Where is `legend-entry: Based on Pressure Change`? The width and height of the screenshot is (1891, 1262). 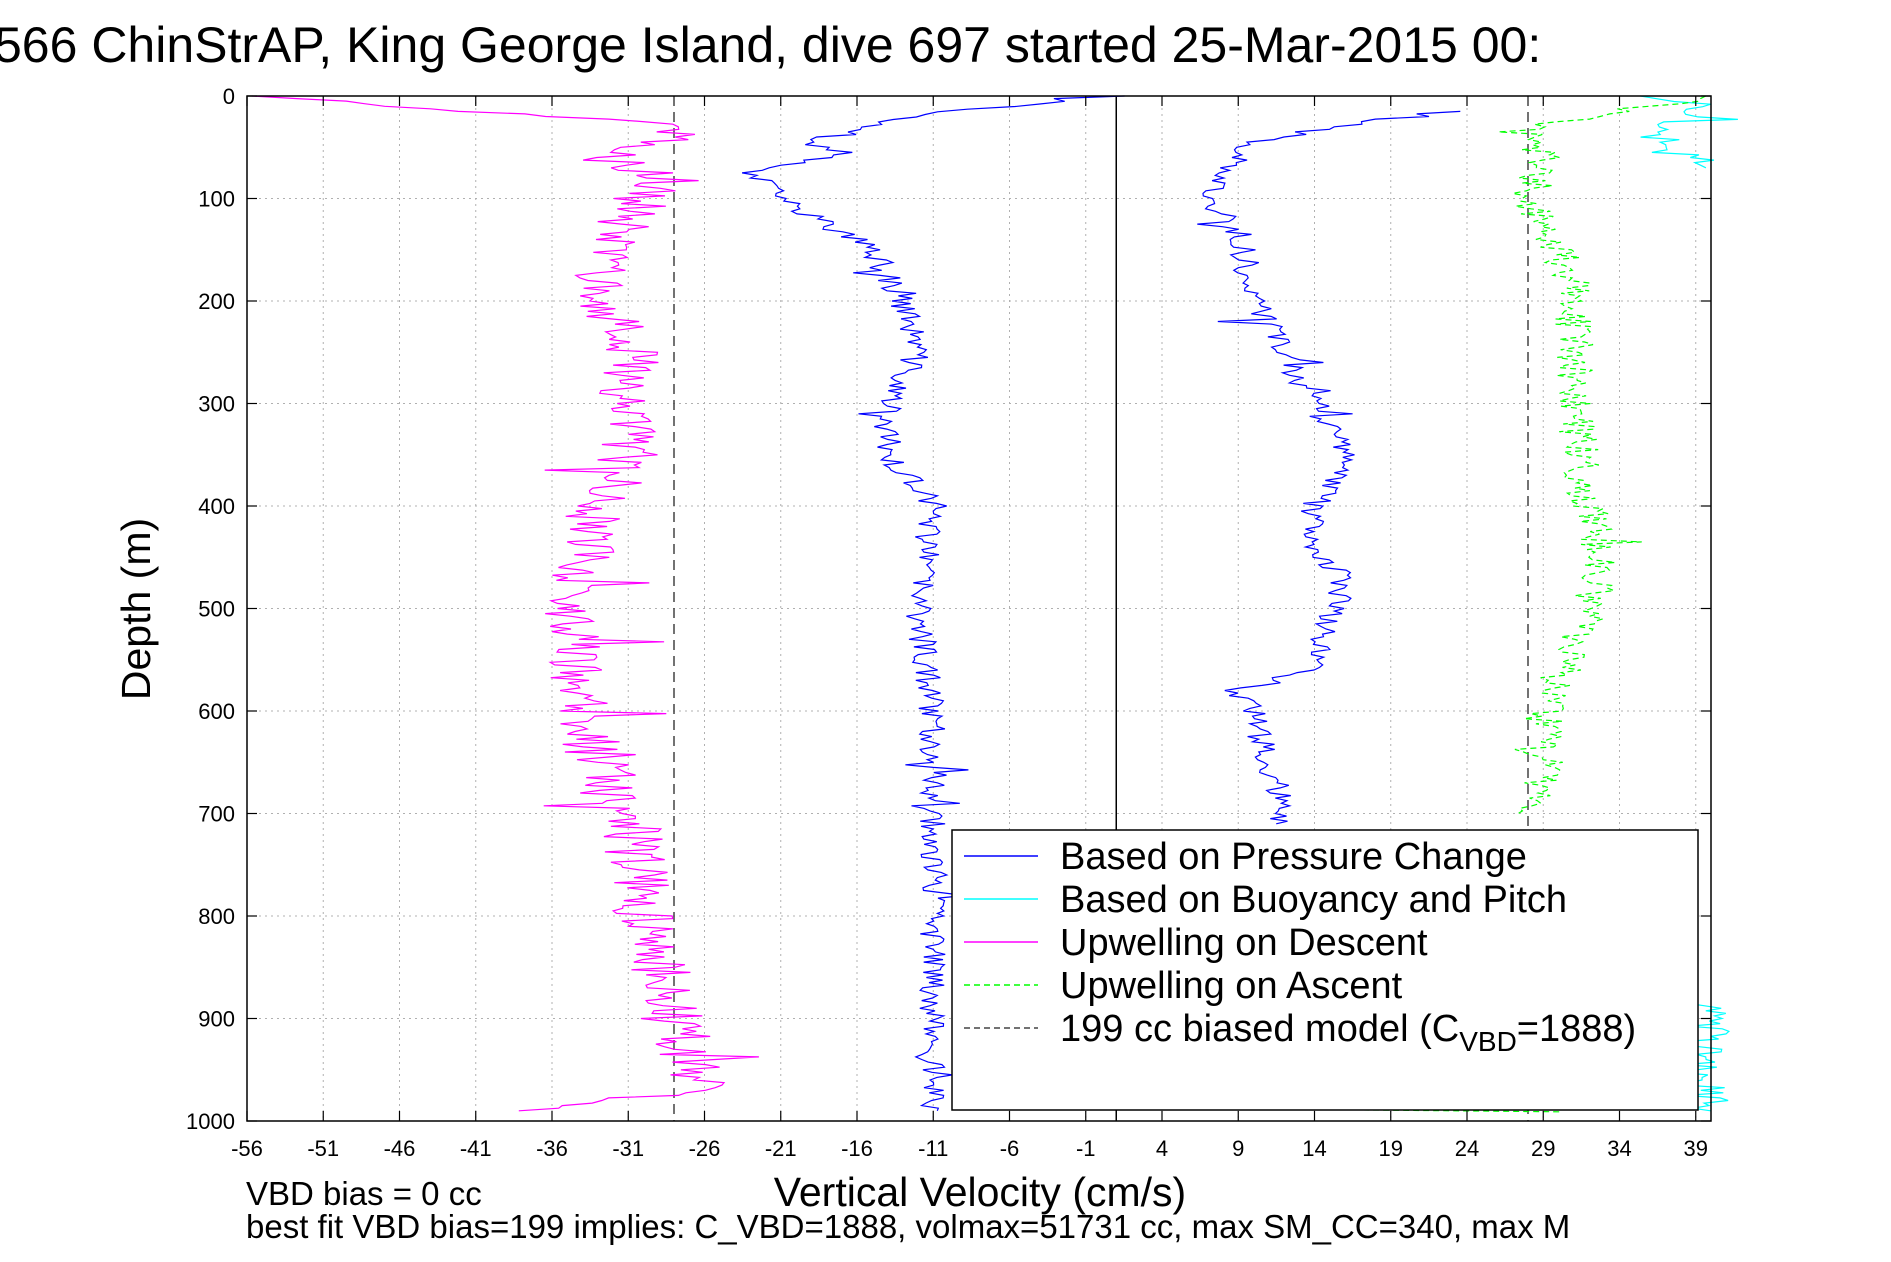 legend-entry: Based on Pressure Change is located at coordinates (1293, 857).